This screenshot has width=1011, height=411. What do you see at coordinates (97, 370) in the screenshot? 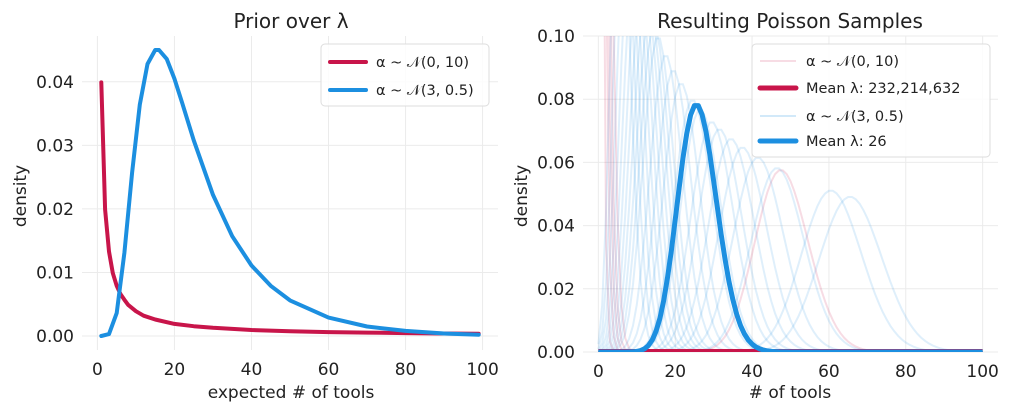
I see `prior-x-tick-label: 0` at bounding box center [97, 370].